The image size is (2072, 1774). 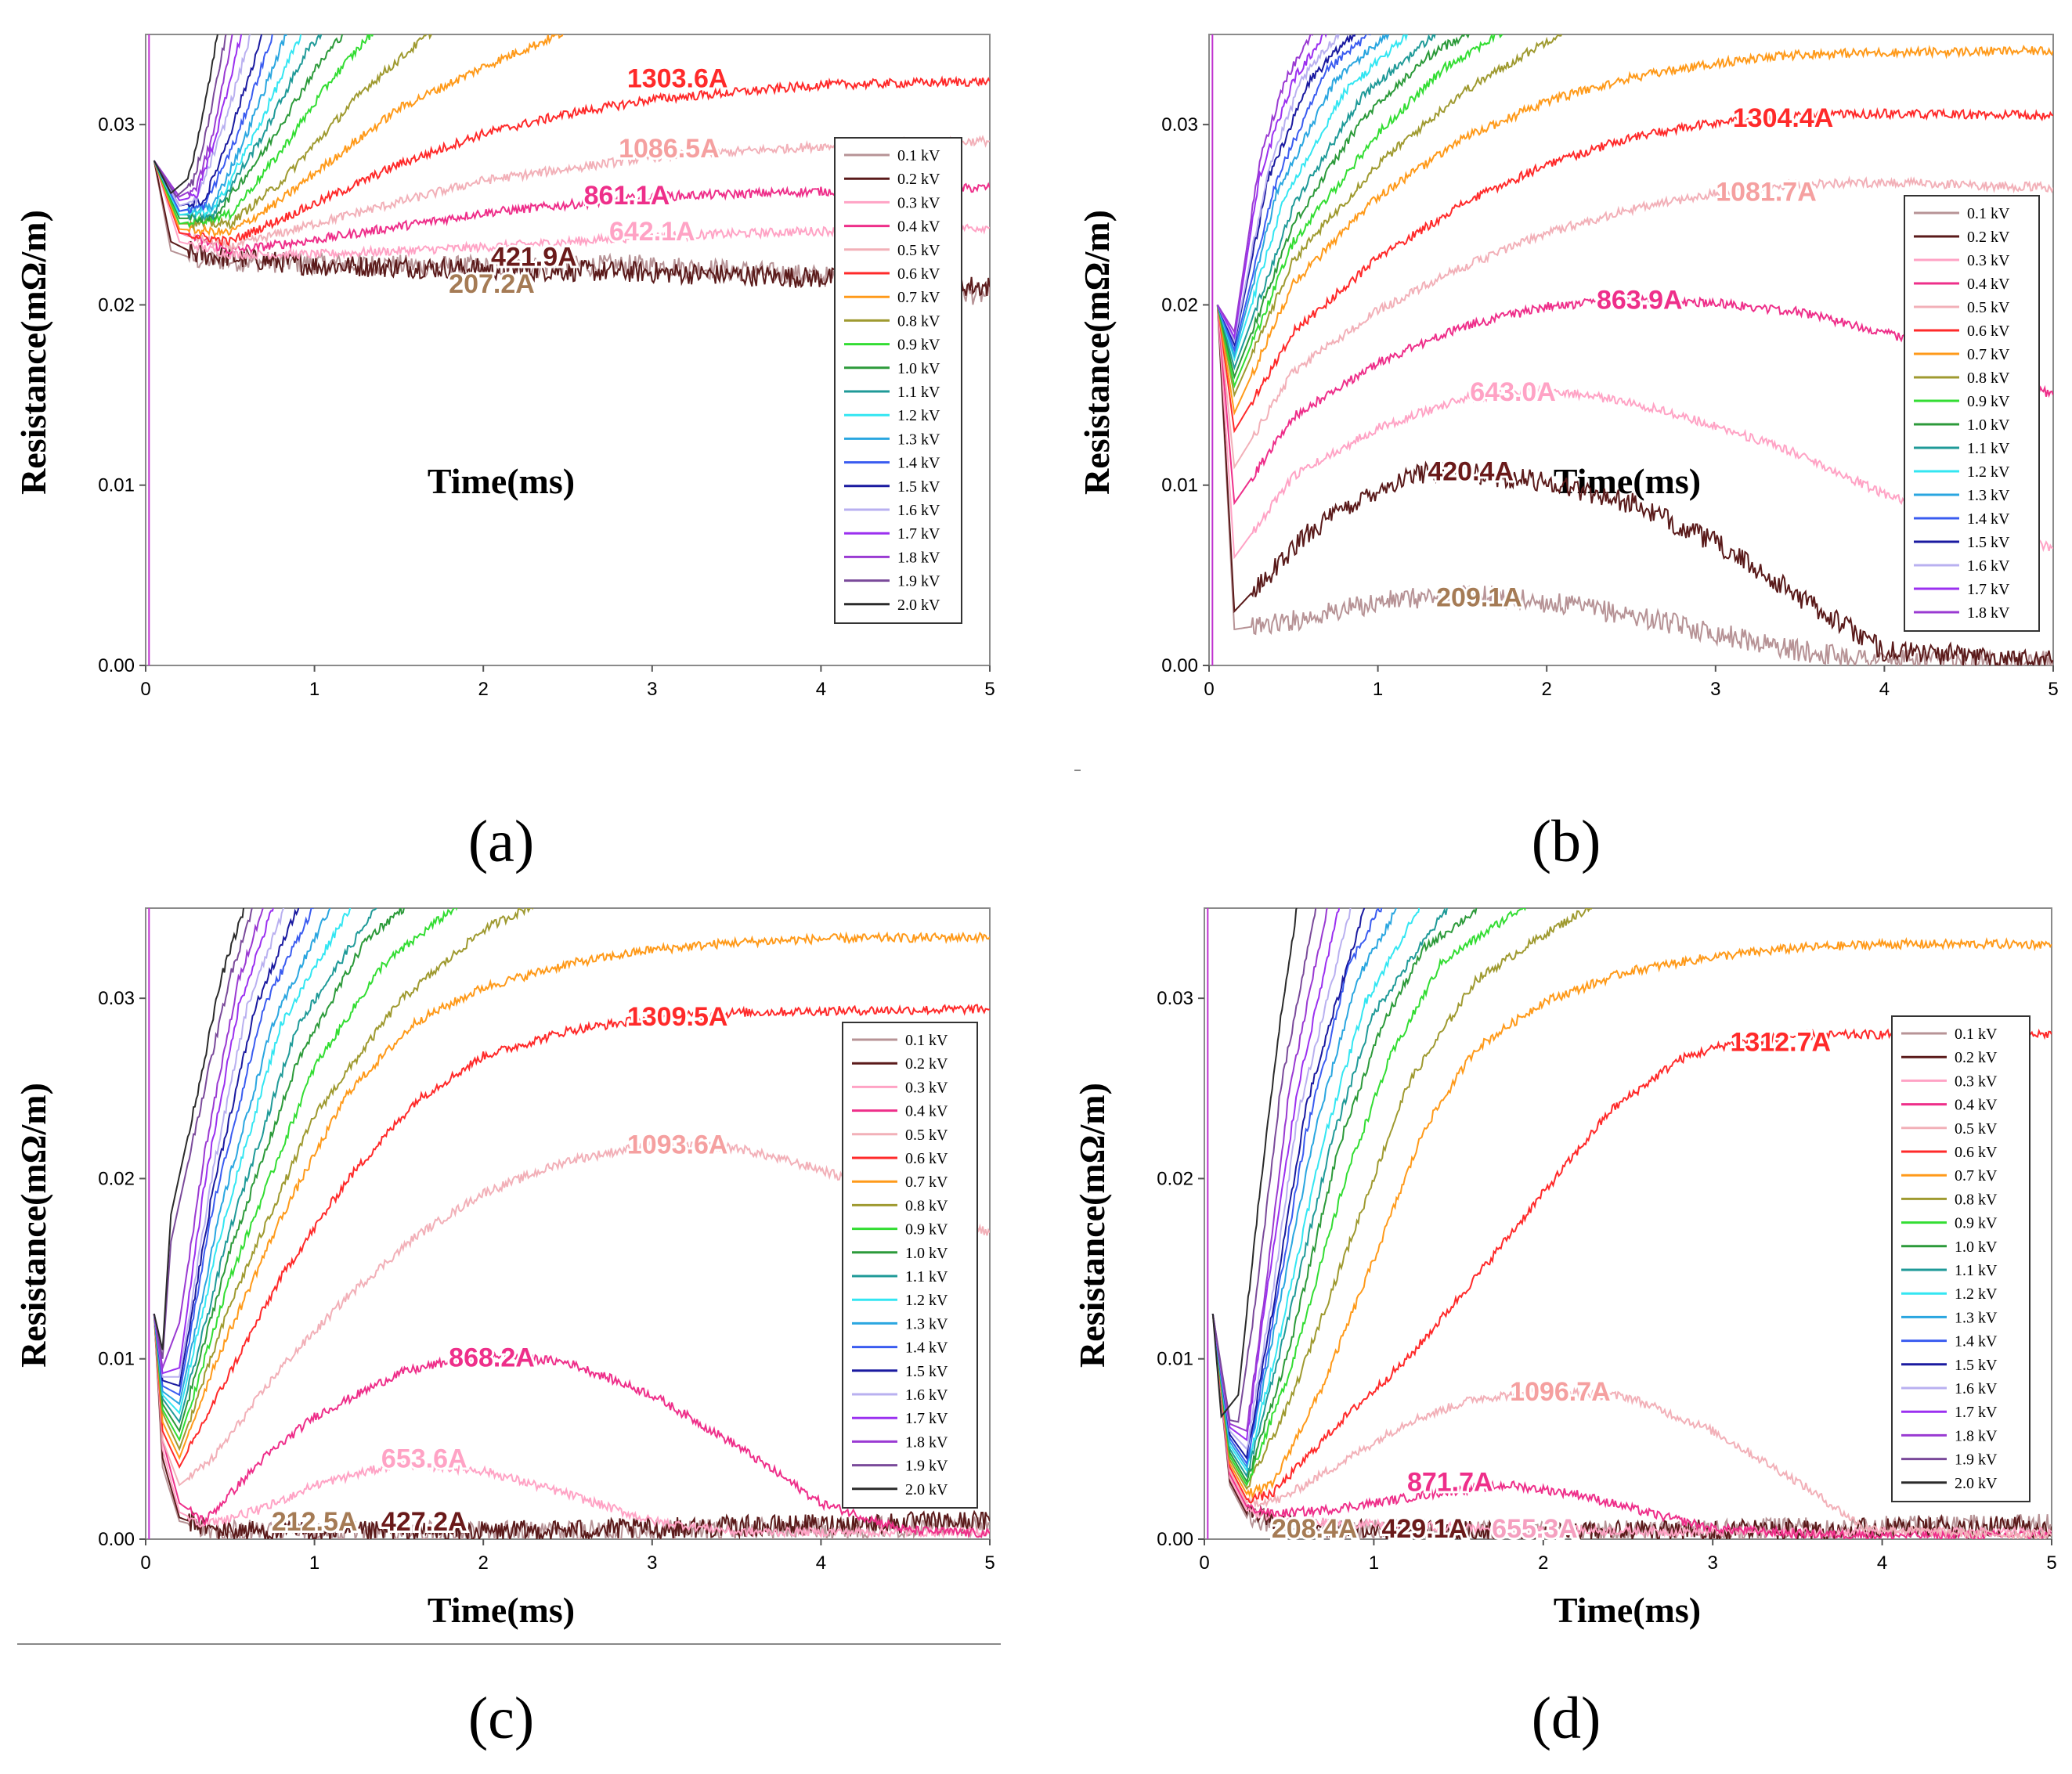 I want to click on current-label: 209.1A, so click(x=1479, y=597).